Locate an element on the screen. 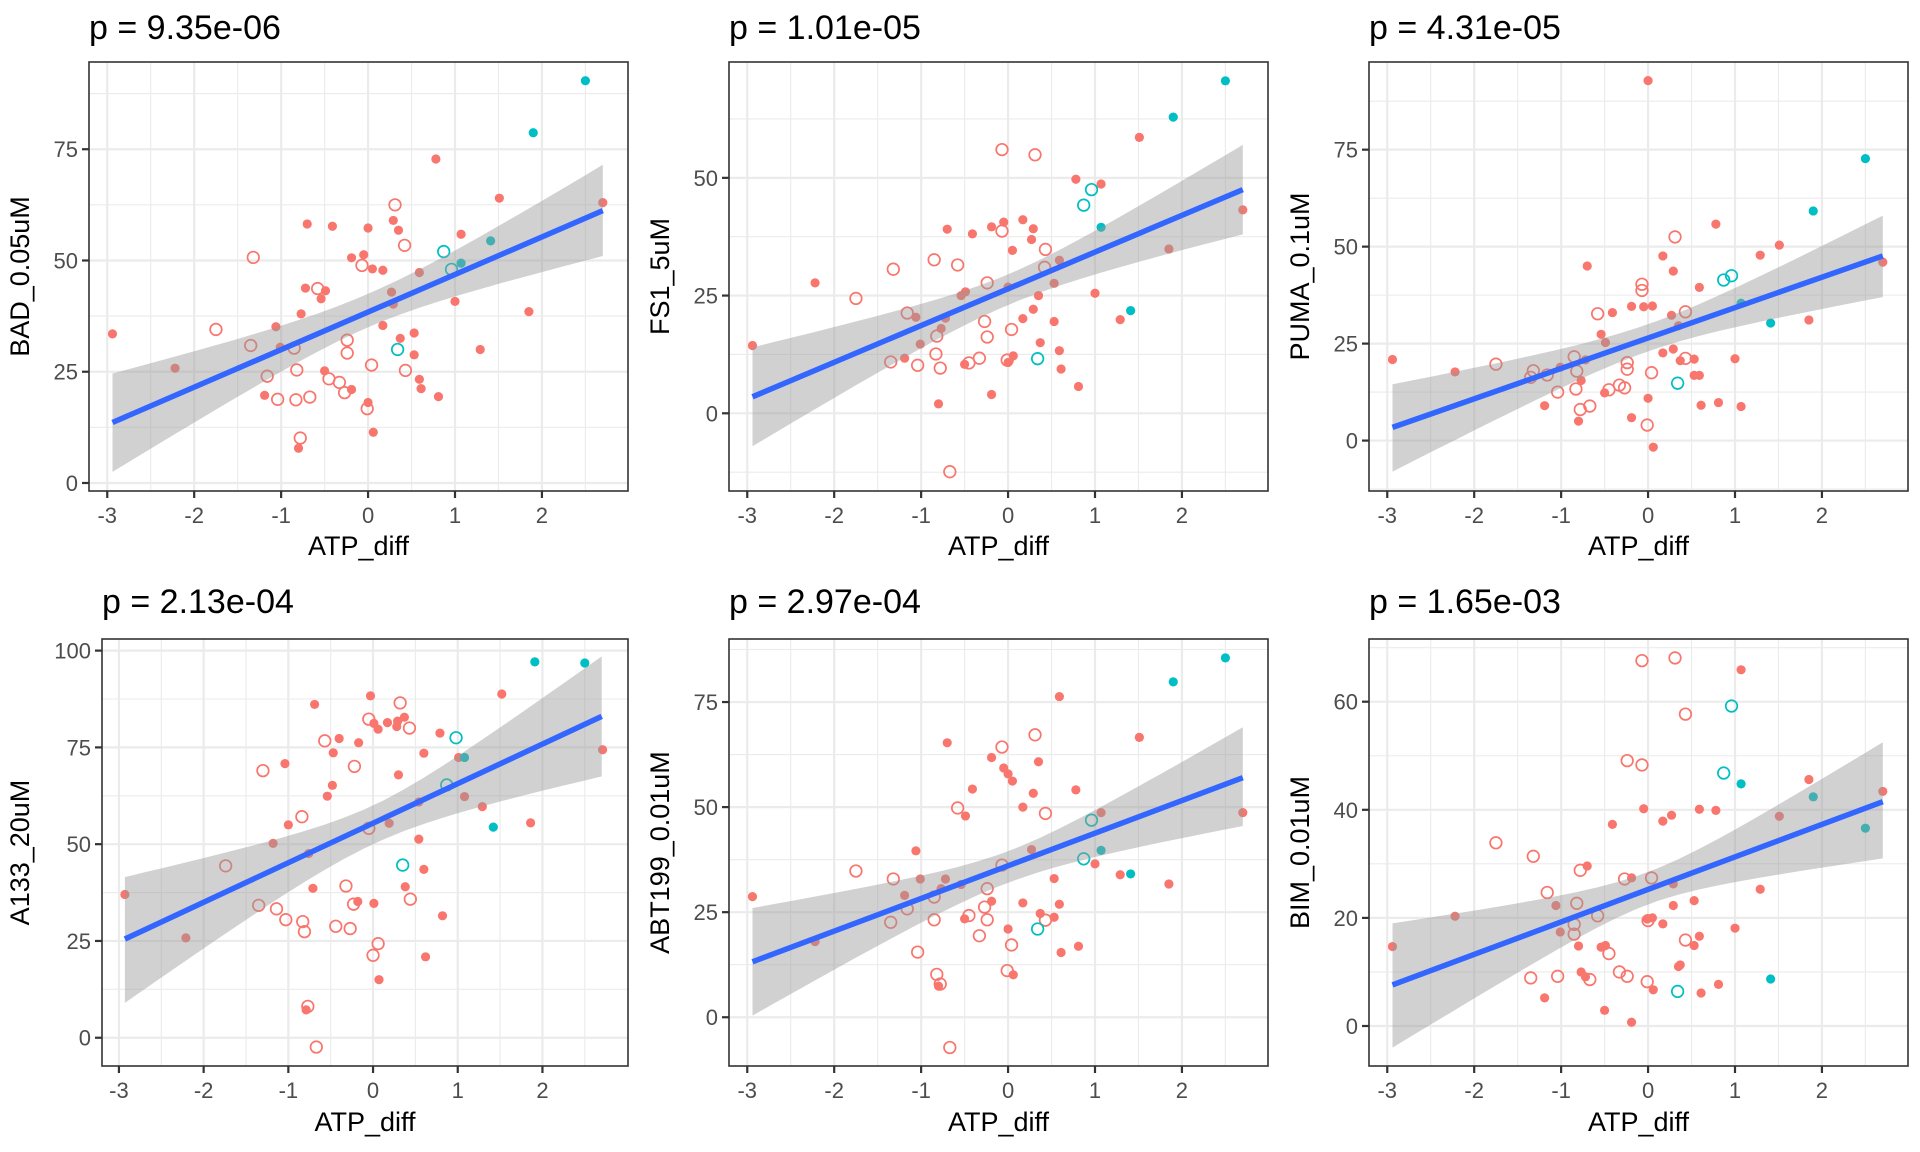  gridlines is located at coordinates (998, 852).